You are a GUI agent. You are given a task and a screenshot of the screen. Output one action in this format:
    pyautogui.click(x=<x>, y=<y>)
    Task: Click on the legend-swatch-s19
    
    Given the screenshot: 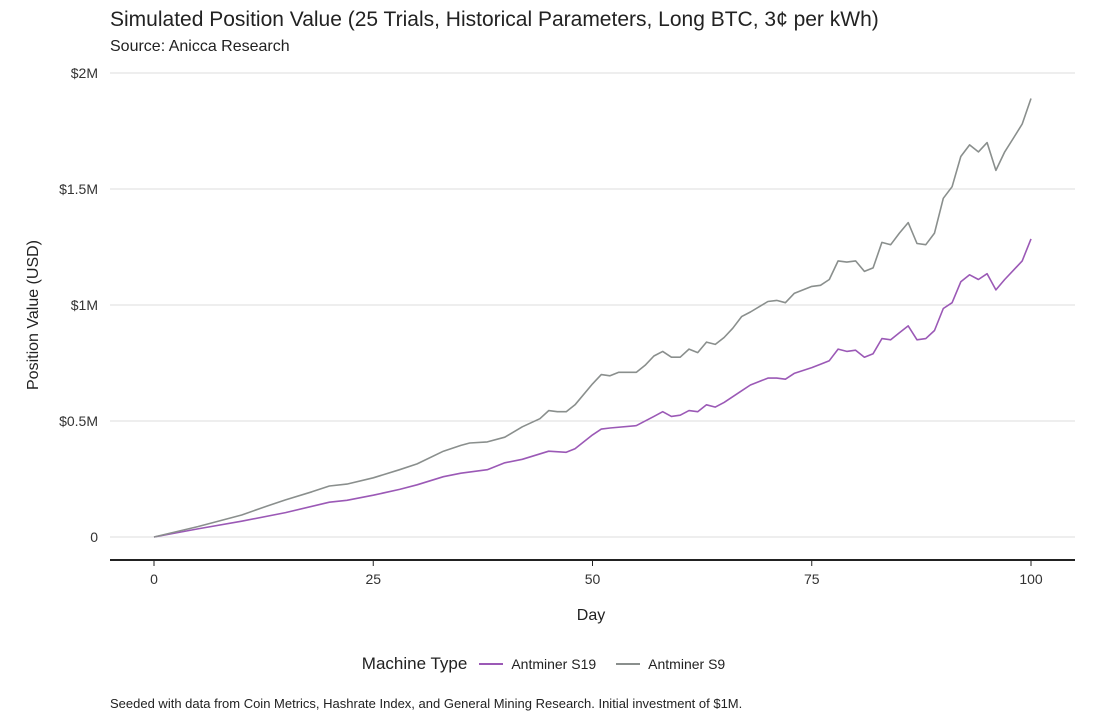 What is the action you would take?
    pyautogui.click(x=491, y=664)
    